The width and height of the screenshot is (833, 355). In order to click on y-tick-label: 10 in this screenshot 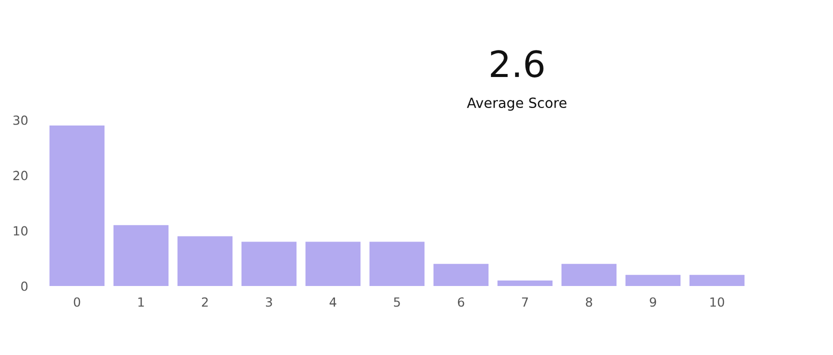, I will do `click(21, 231)`.